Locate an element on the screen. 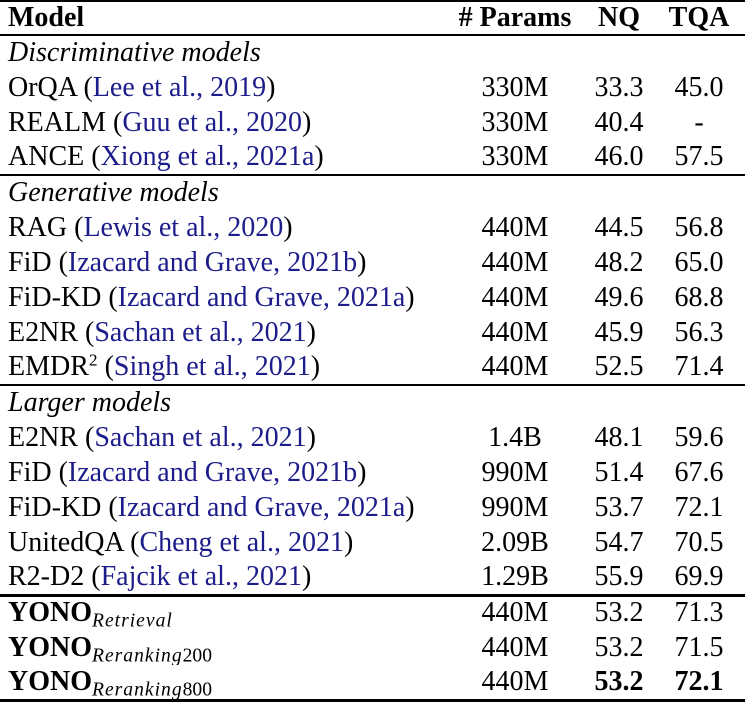 The height and width of the screenshot is (708, 745). section-header-row: Generative models is located at coordinates (372, 192).